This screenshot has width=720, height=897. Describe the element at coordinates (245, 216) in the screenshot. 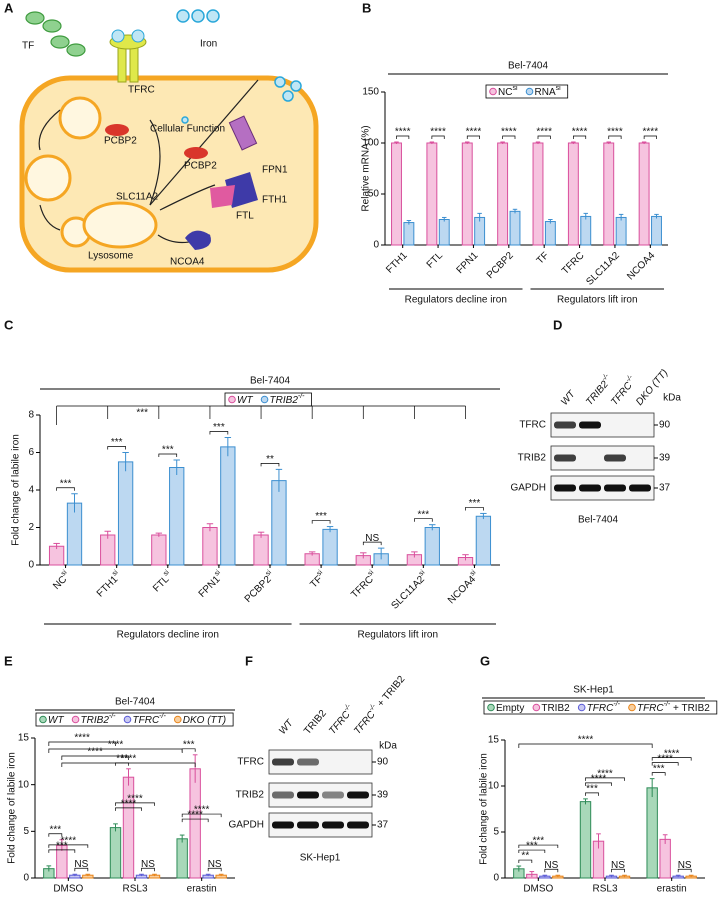

I see `diagram-label: FTL` at that location.